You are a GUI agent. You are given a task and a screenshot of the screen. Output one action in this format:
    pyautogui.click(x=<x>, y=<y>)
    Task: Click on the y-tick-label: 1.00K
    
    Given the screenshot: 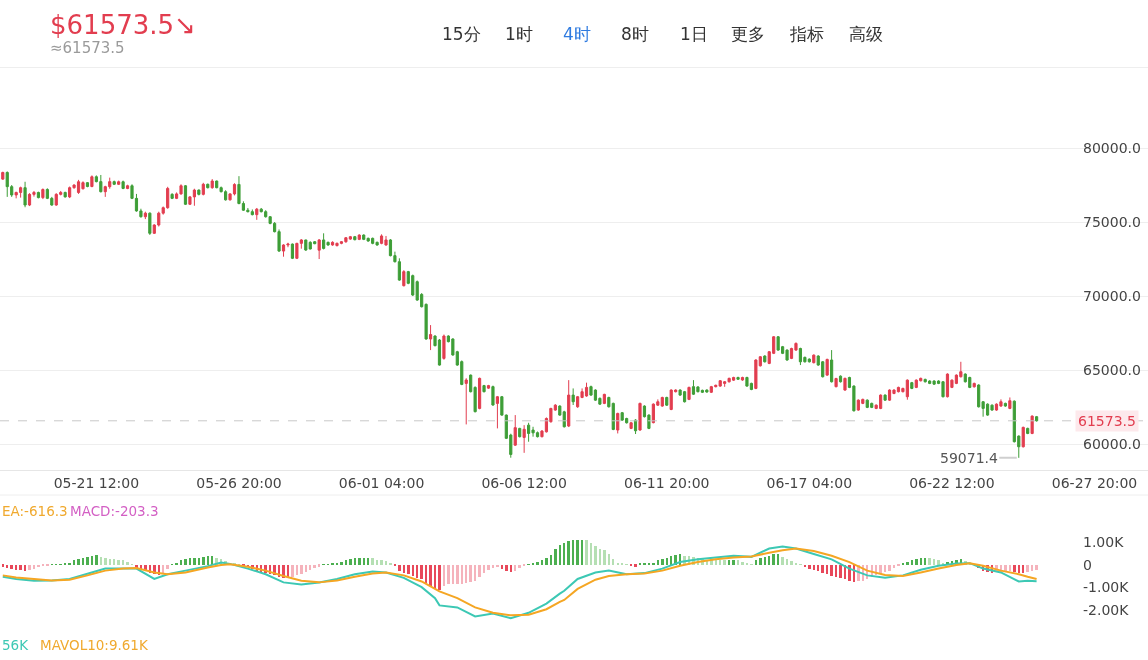 What is the action you would take?
    pyautogui.click(x=1104, y=542)
    